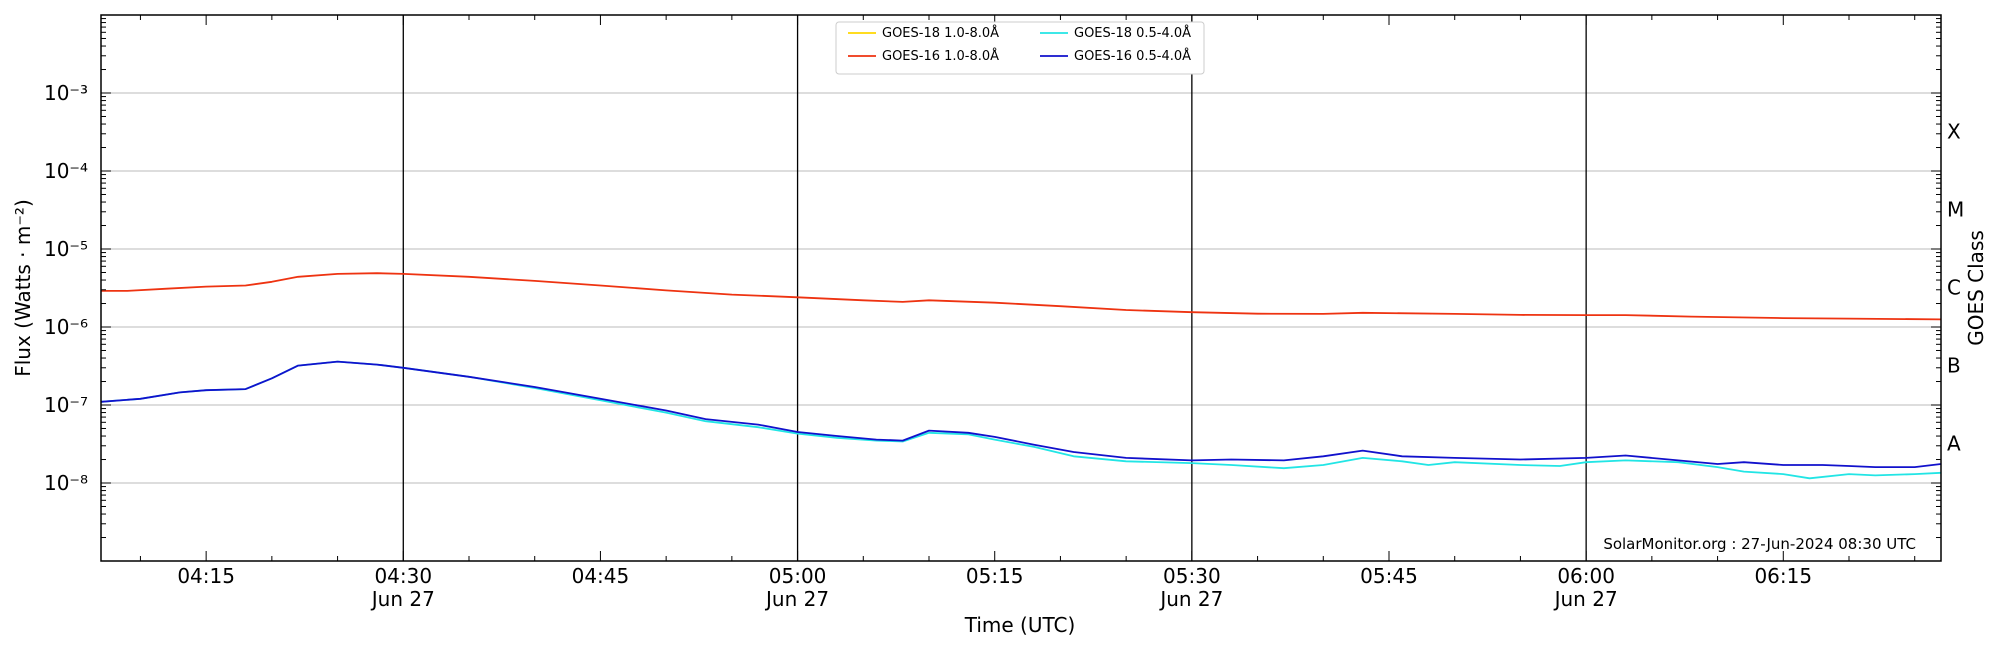  Describe the element at coordinates (1955, 210) in the screenshot. I see `goes-class-label: M` at that location.